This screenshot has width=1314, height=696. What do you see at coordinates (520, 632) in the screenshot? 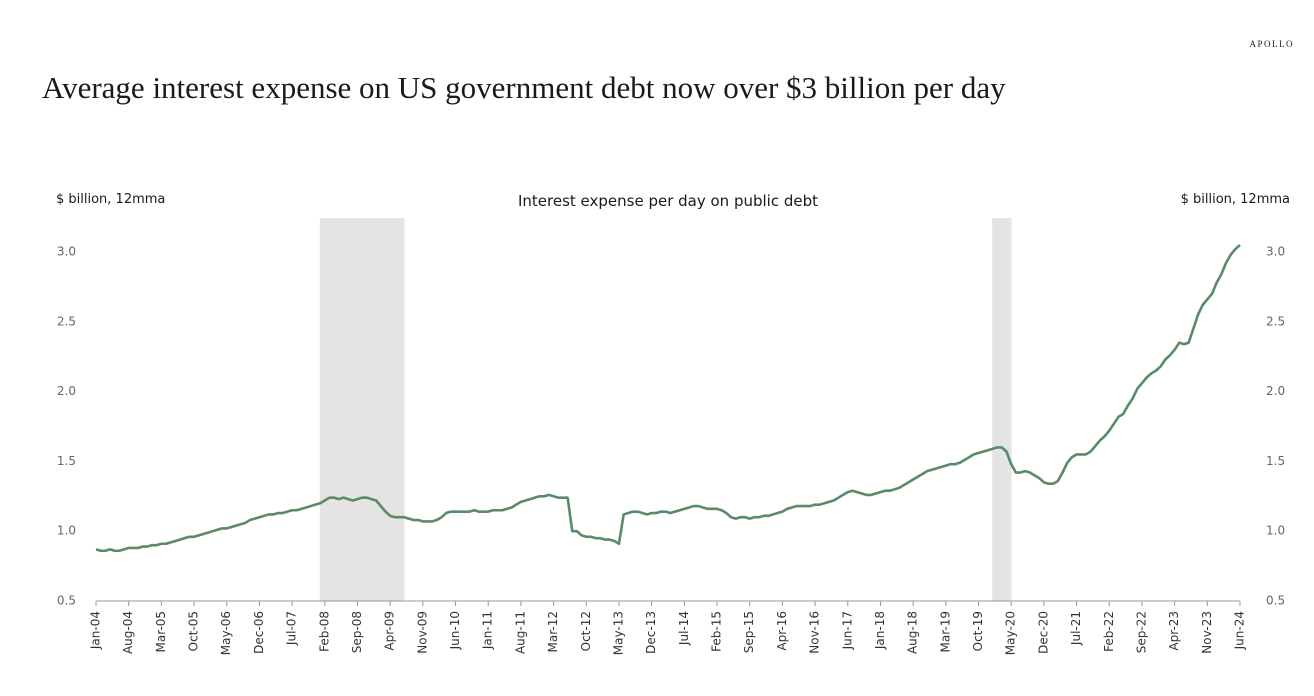
I see `x-tick-label: Aug-11` at bounding box center [520, 632].